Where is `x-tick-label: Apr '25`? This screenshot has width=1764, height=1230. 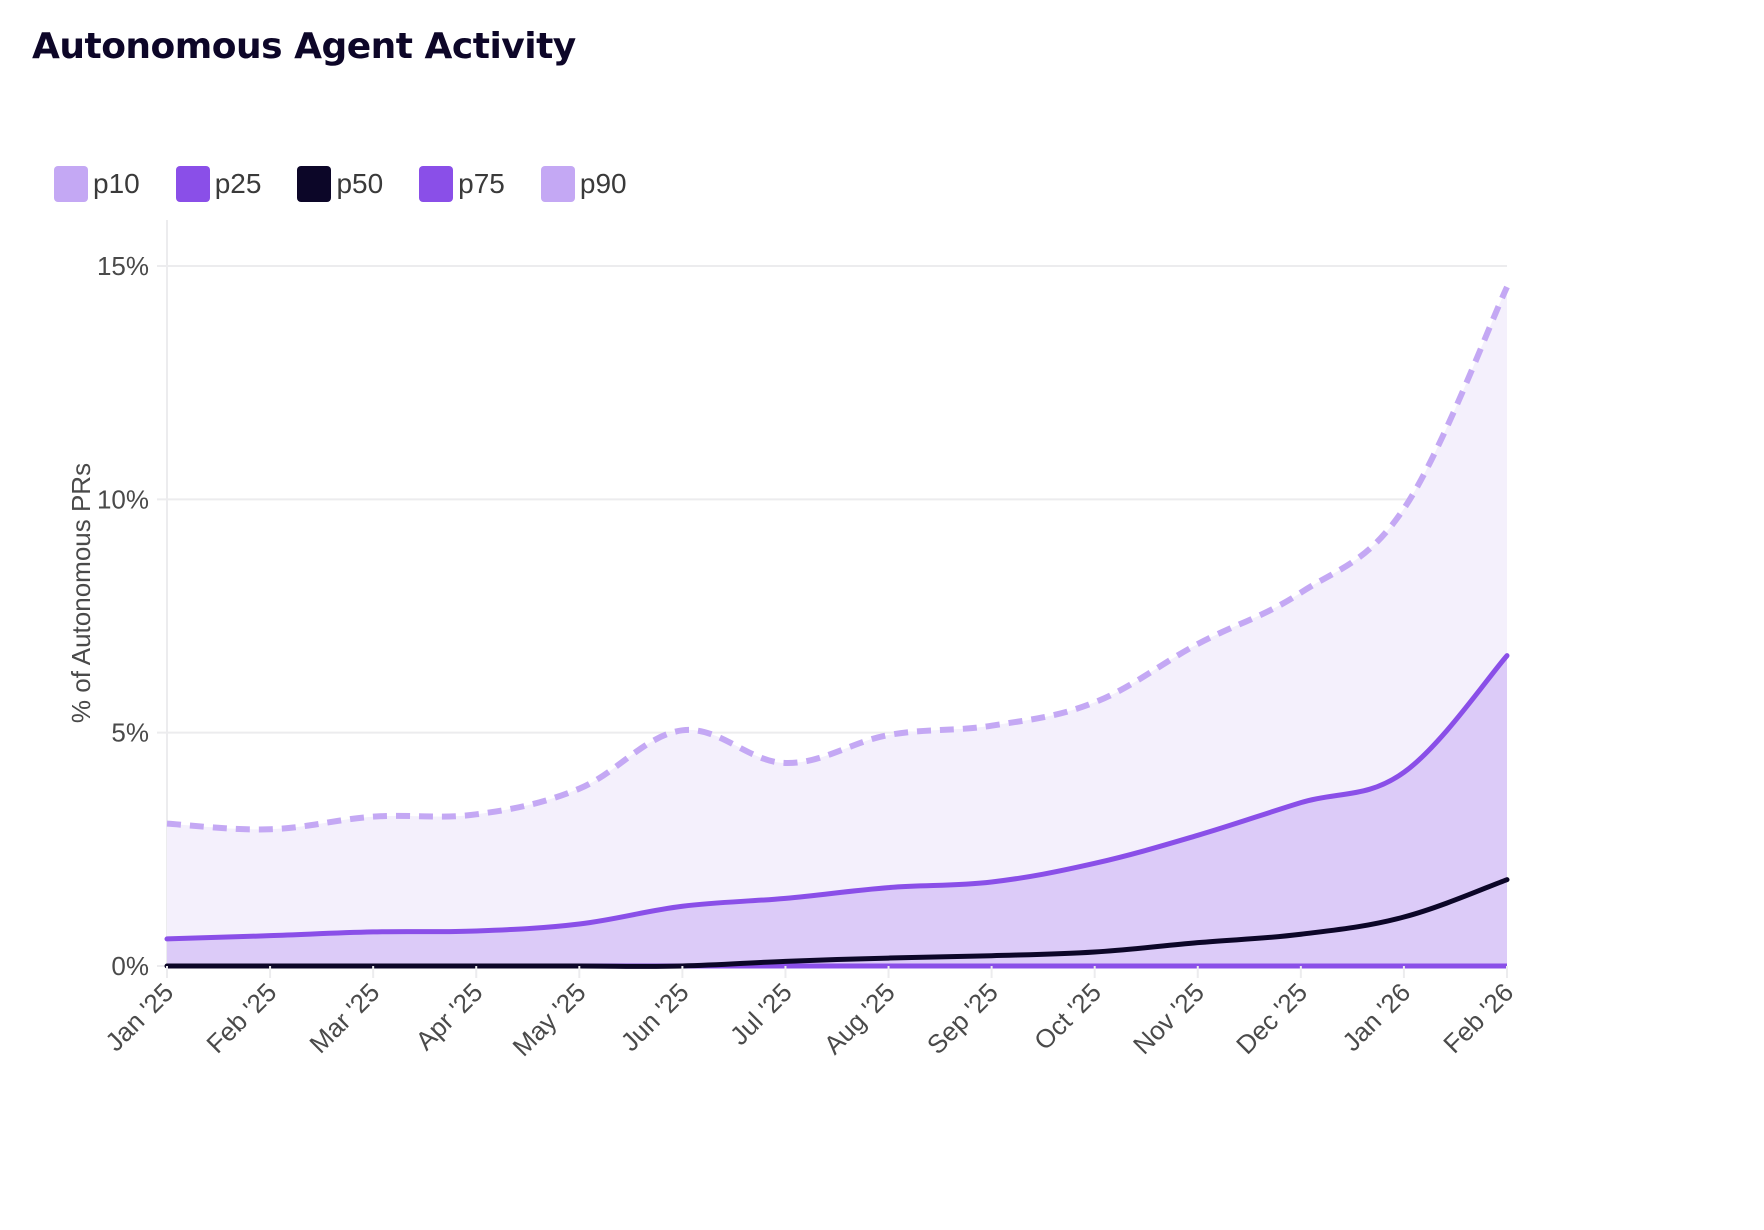
x-tick-label: Apr '25 is located at coordinates (449, 1016).